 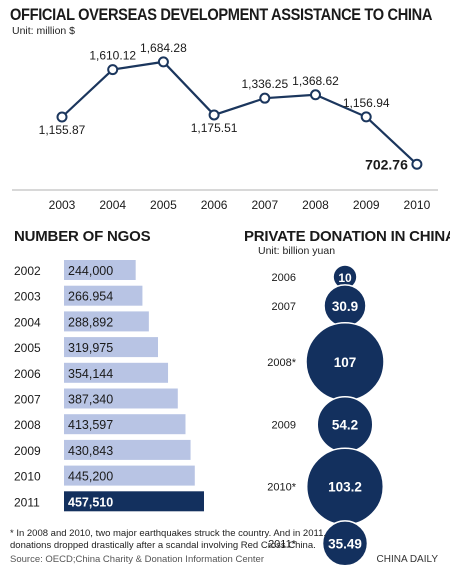 What do you see at coordinates (345, 362) in the screenshot?
I see `donation-value-label-2008*: 107` at bounding box center [345, 362].